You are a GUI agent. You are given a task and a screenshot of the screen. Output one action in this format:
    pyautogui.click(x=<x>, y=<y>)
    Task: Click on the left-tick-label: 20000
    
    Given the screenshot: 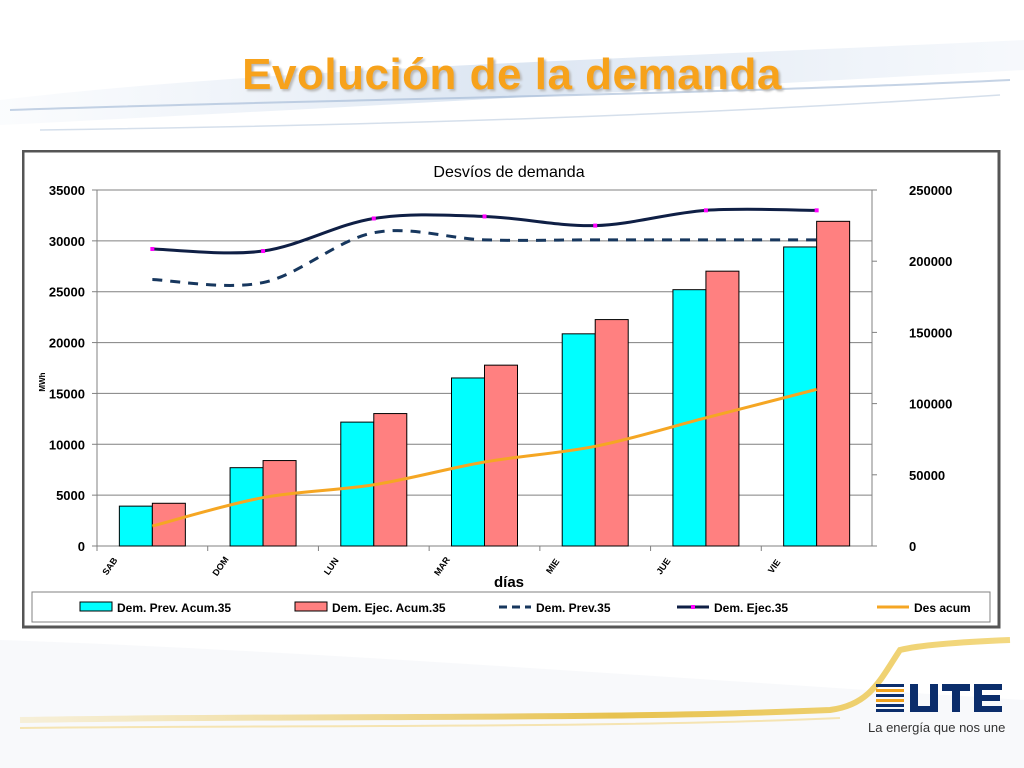 What is the action you would take?
    pyautogui.click(x=67, y=343)
    